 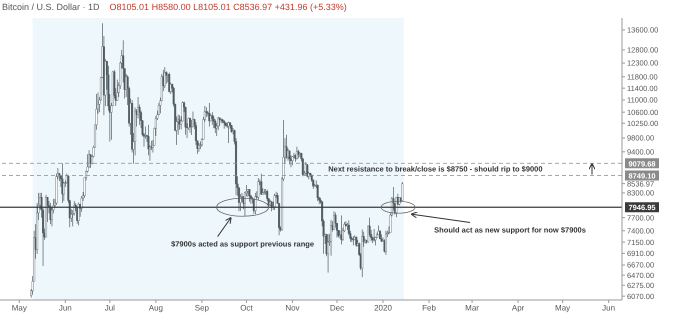 I want to click on x-tick-label: Oct, so click(x=247, y=308).